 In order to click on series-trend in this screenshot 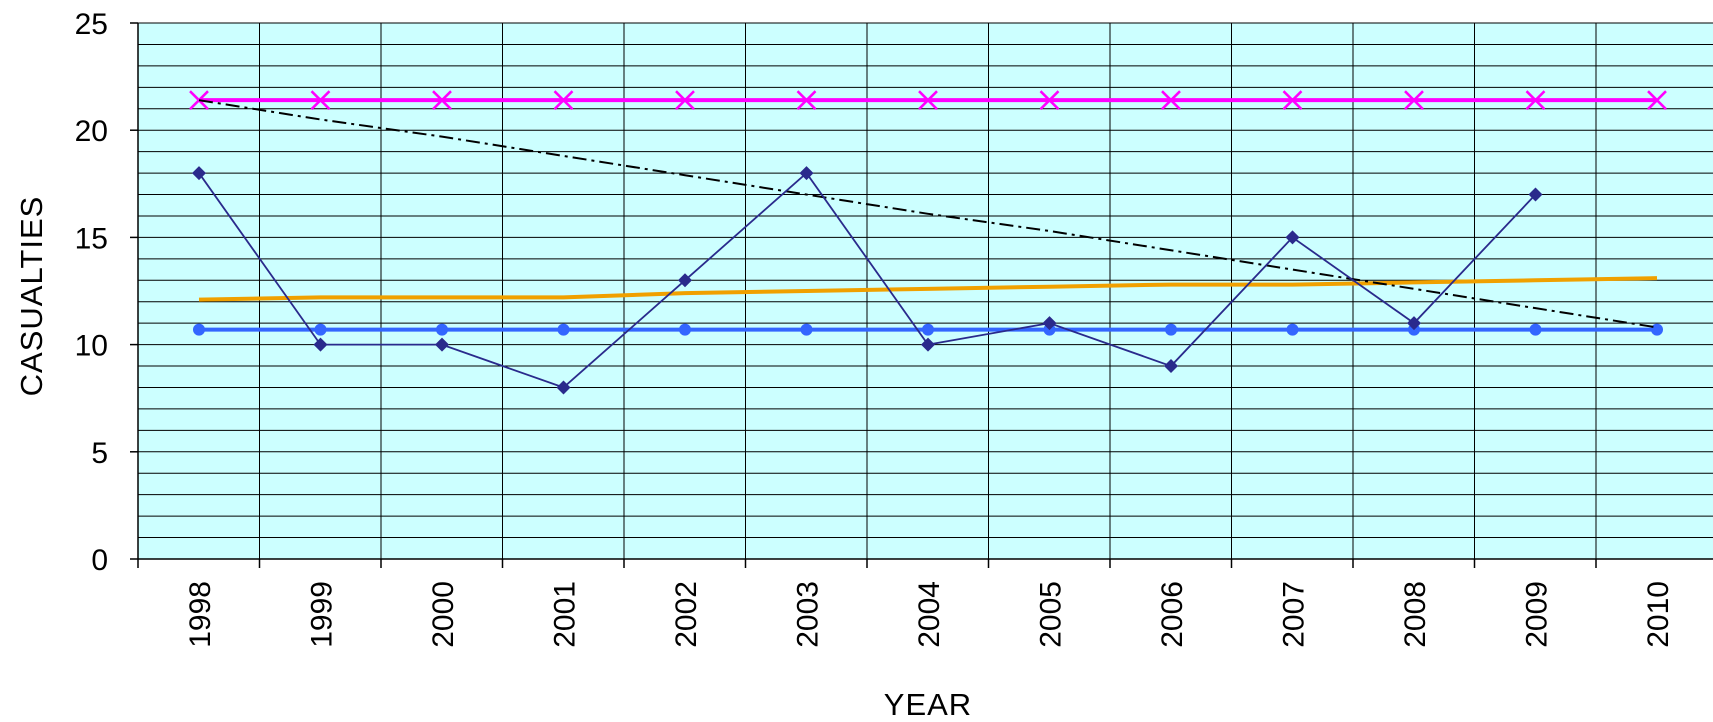, I will do `click(928, 289)`.